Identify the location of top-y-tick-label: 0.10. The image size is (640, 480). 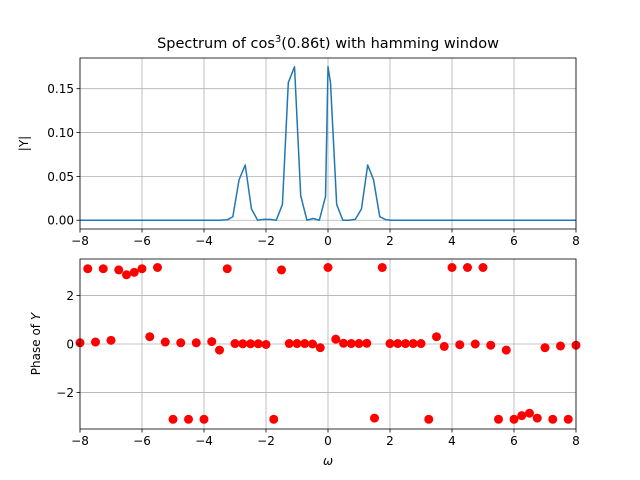
(60, 133).